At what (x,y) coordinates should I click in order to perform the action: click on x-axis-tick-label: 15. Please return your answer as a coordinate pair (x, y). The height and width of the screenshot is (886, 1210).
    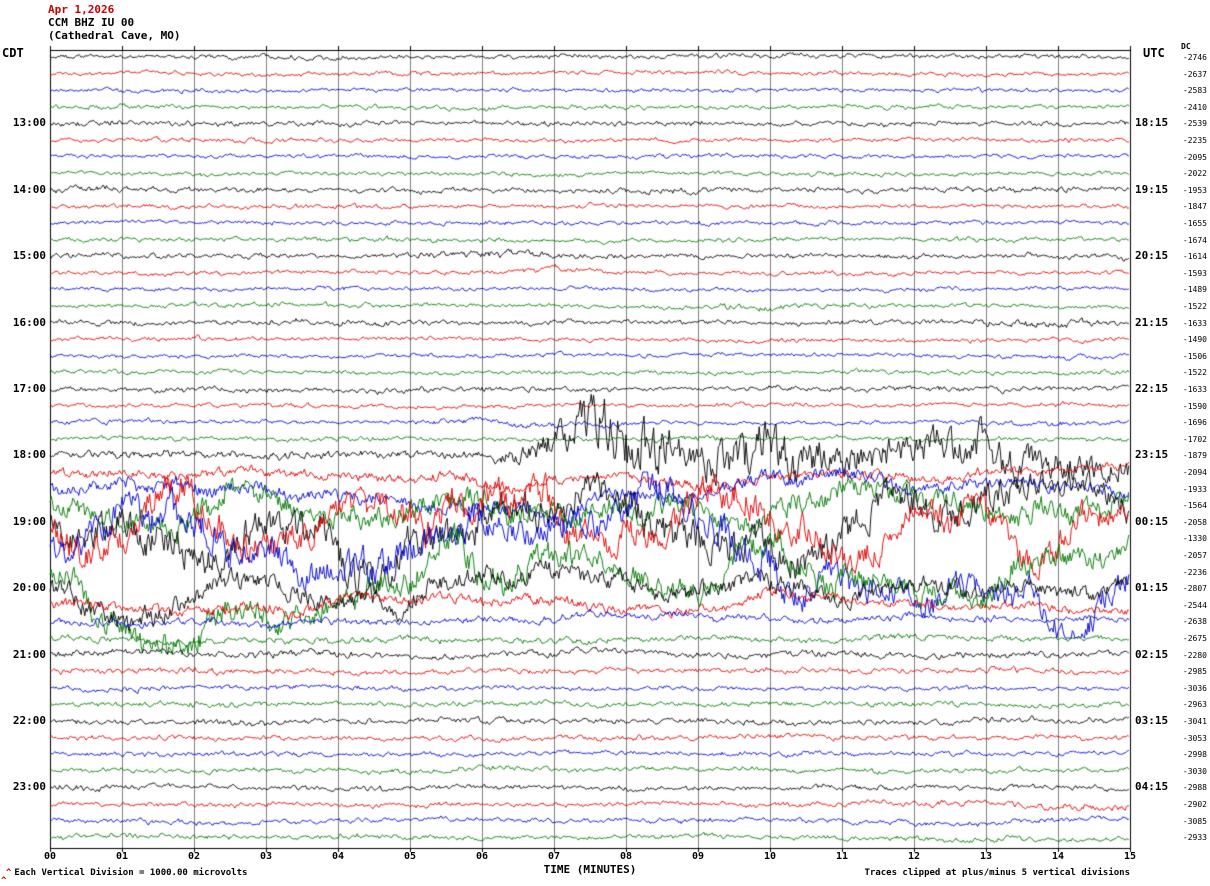
    Looking at the image, I should click on (1130, 856).